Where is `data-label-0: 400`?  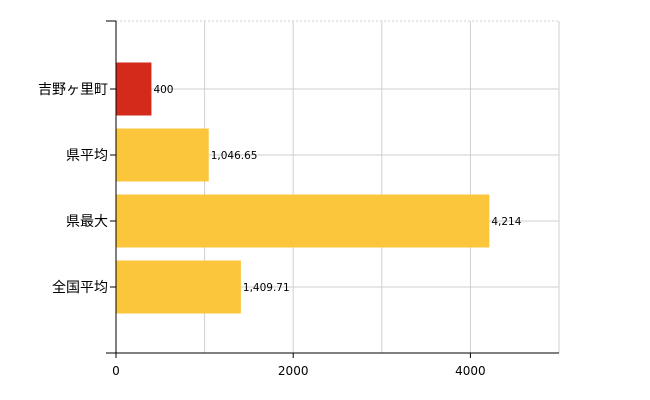 data-label-0: 400 is located at coordinates (163, 90).